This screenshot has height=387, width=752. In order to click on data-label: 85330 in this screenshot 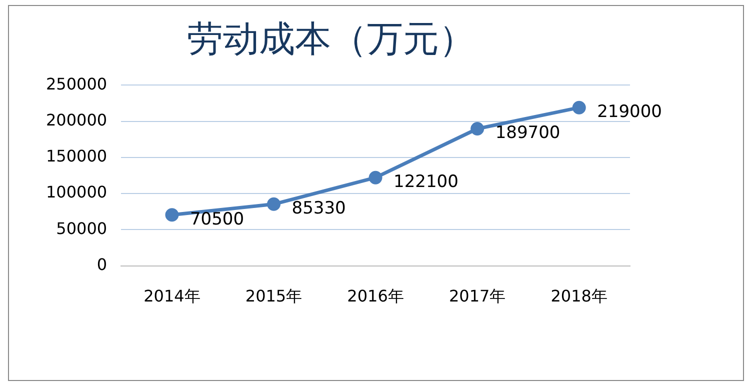, I will do `click(319, 208)`.